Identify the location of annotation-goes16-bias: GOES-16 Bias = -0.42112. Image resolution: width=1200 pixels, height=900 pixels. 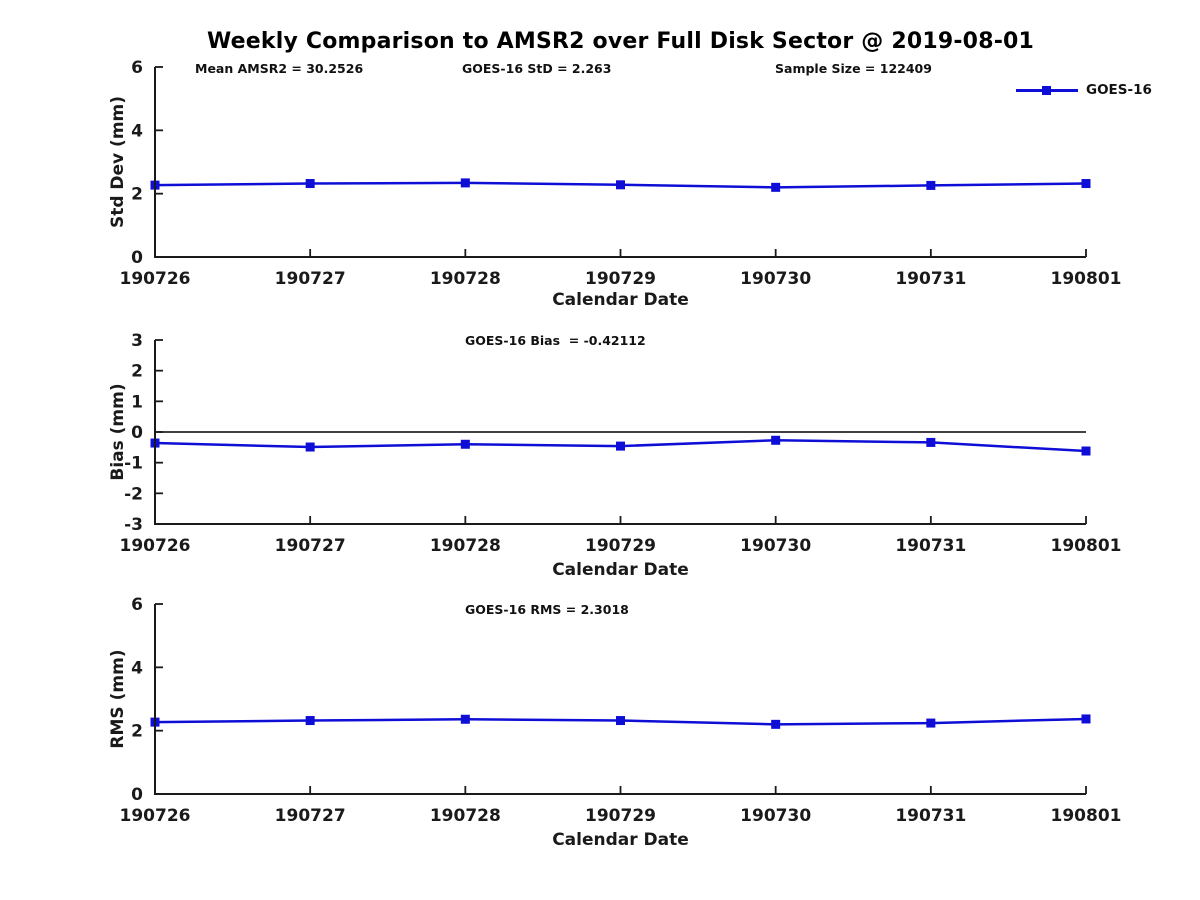
(555, 340).